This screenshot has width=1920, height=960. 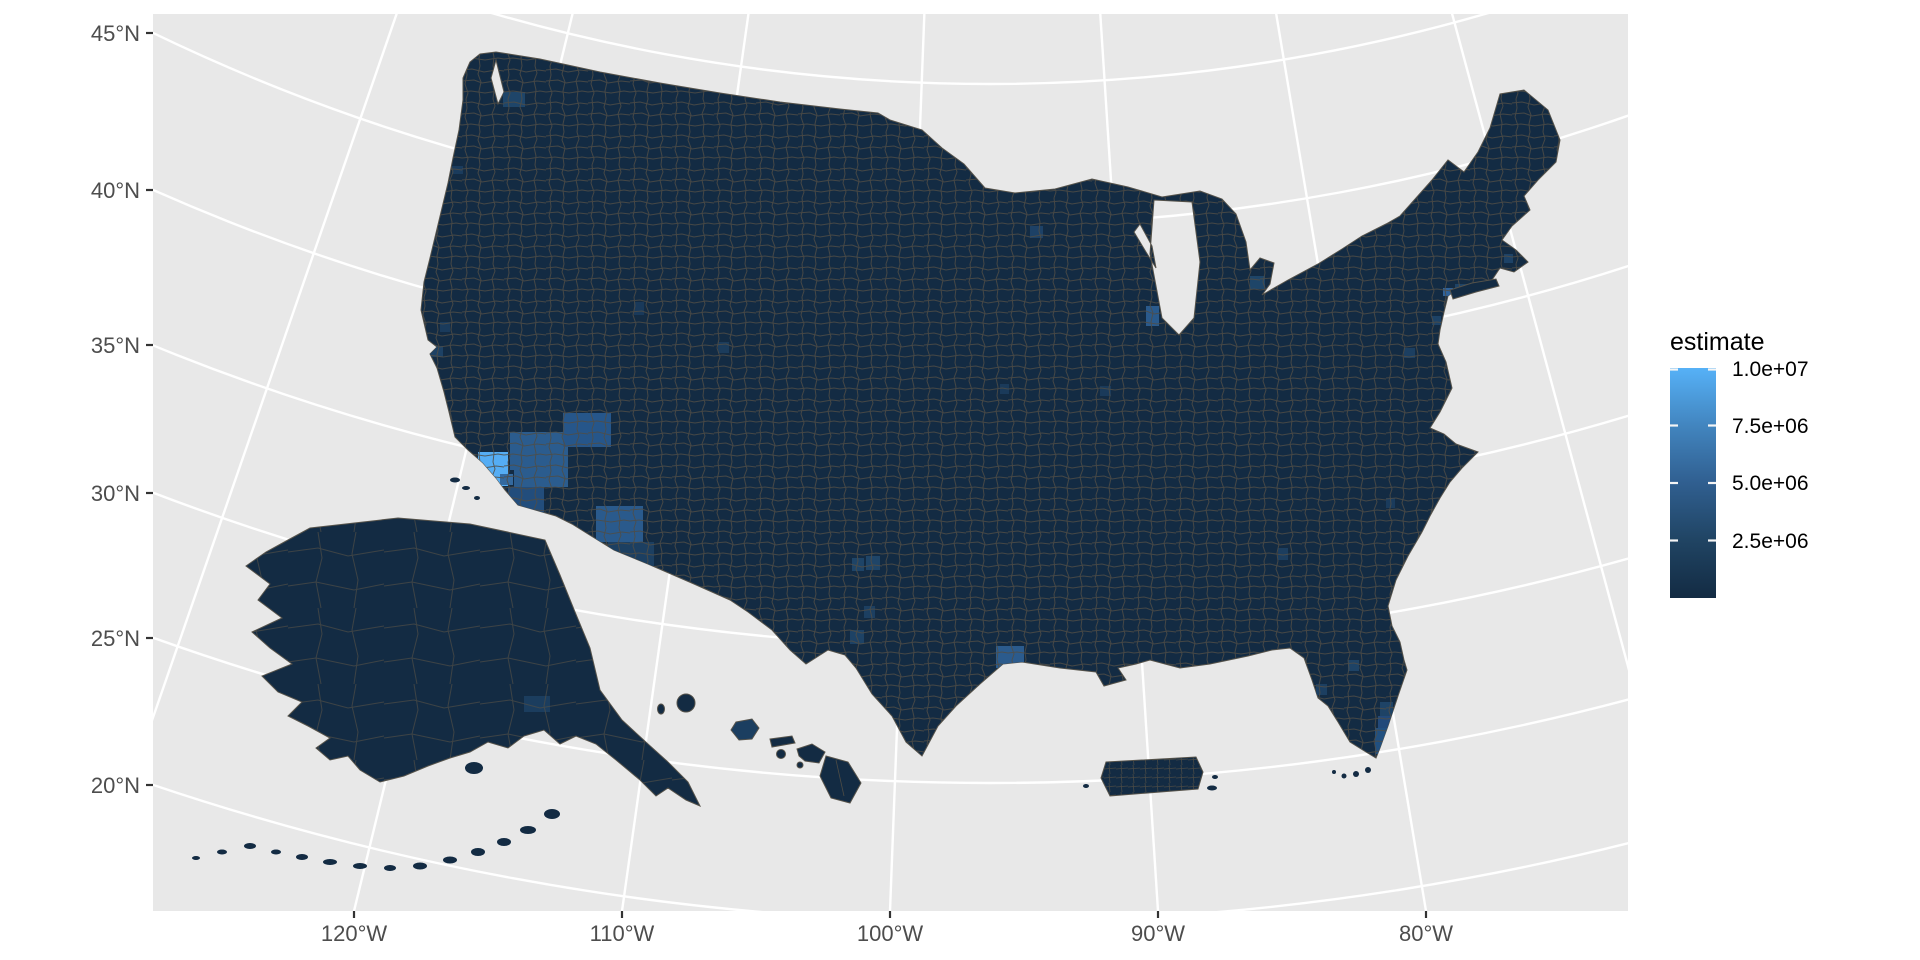 What do you see at coordinates (781, 754) in the screenshot?
I see `island-lanai` at bounding box center [781, 754].